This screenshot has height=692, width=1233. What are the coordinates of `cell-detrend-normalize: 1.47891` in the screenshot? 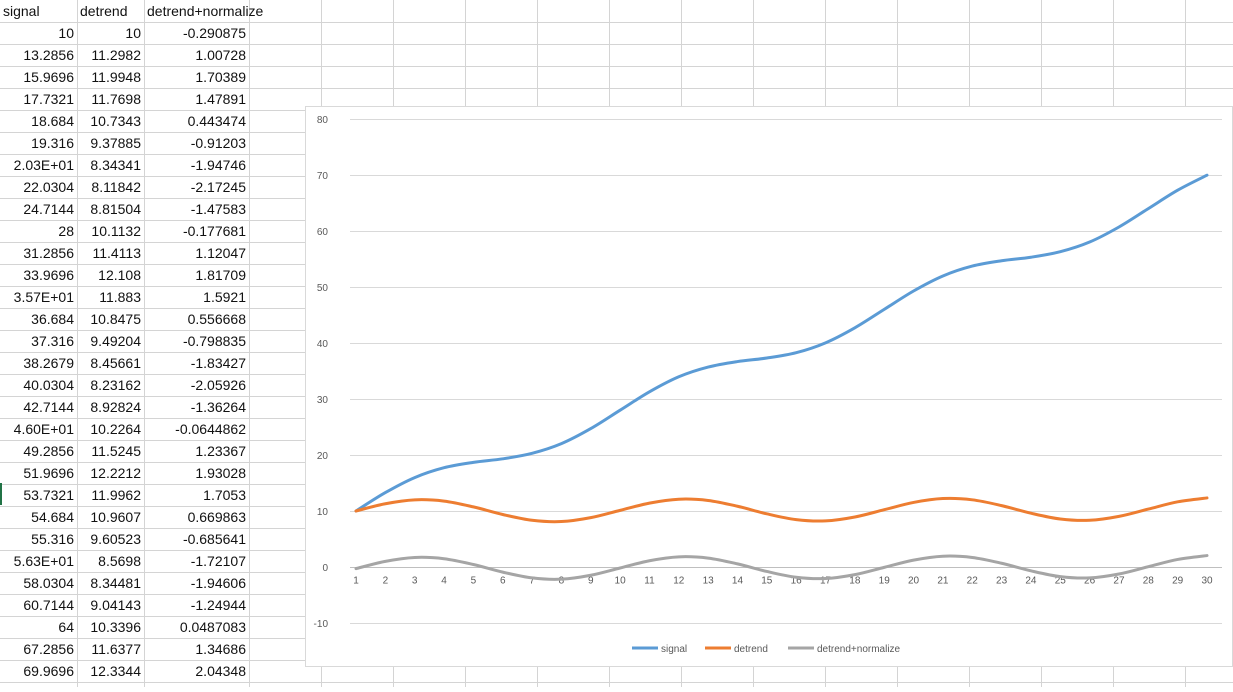 It's located at (220, 99).